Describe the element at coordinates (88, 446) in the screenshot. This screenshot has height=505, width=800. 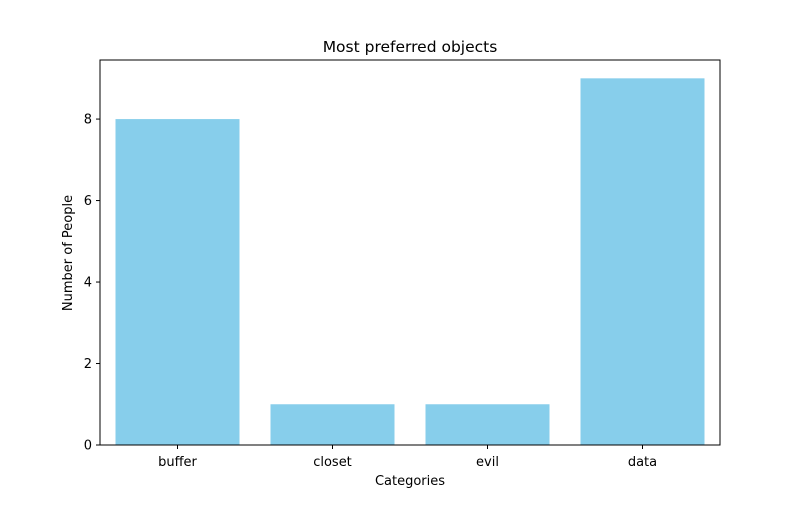
I see `y-tick-label: 0` at that location.